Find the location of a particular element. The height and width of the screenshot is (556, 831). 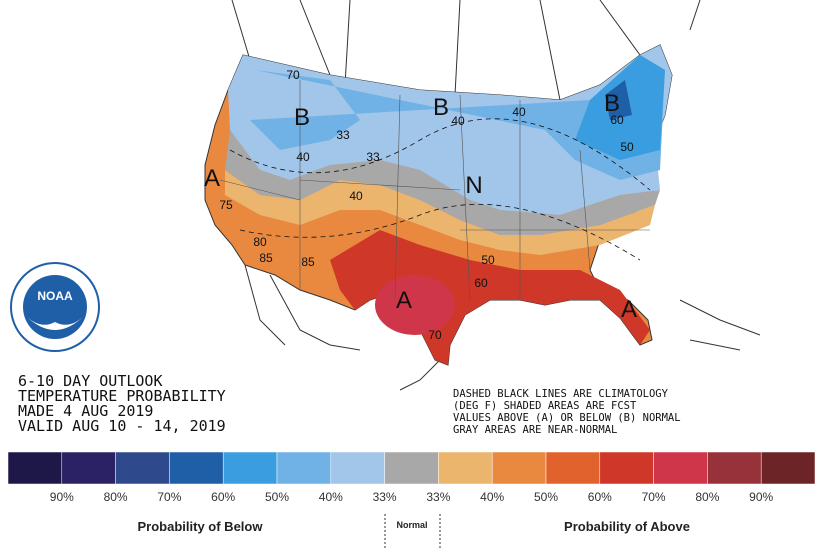

mexico-outline is located at coordinates (502, 327).